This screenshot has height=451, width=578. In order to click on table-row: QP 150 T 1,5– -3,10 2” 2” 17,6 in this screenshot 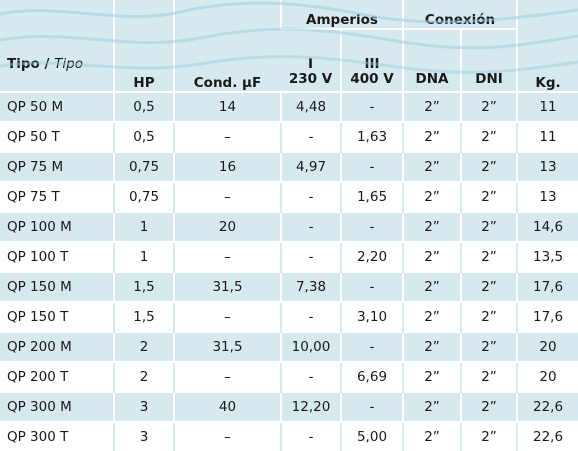, I will do `click(289, 317)`.